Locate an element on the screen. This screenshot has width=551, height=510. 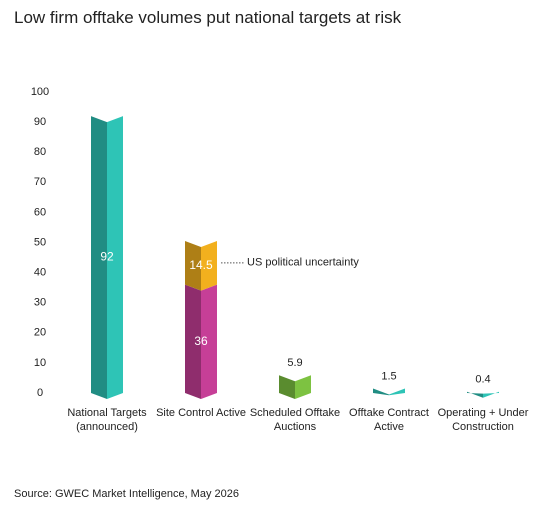
y-tick-label: 80 is located at coordinates (40, 152).